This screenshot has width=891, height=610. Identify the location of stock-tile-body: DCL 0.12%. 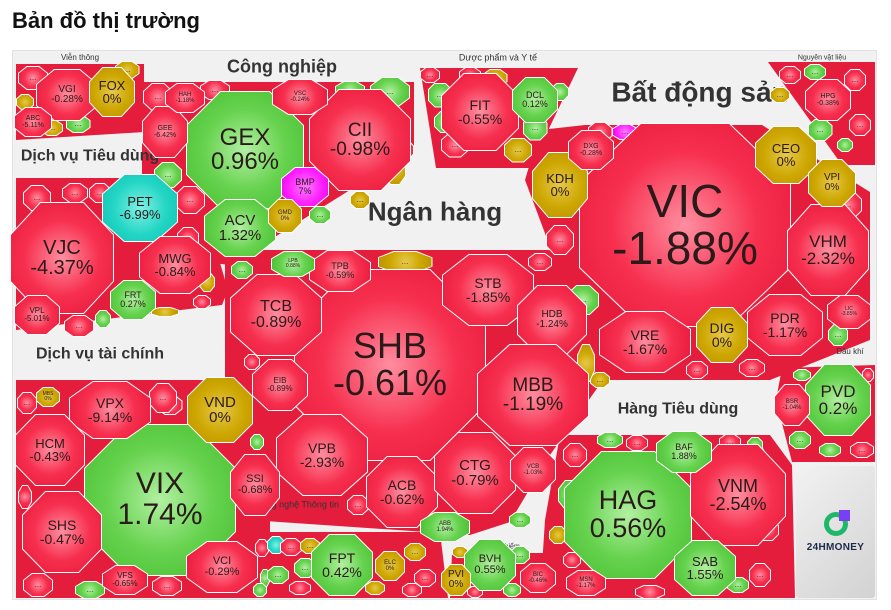
(535, 100).